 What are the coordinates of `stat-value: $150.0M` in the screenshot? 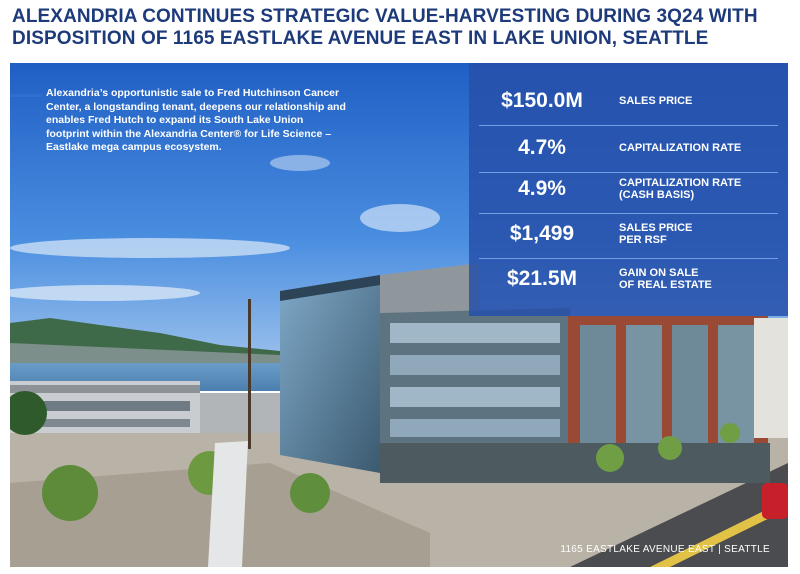 It's located at (542, 100).